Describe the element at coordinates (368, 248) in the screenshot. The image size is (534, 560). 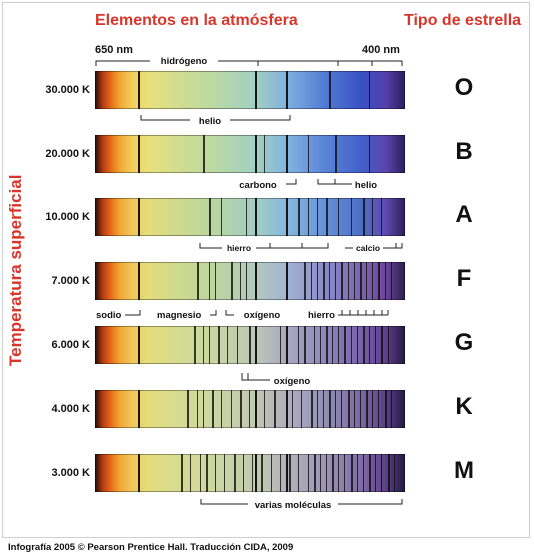
I see `label-calcio: calcio` at that location.